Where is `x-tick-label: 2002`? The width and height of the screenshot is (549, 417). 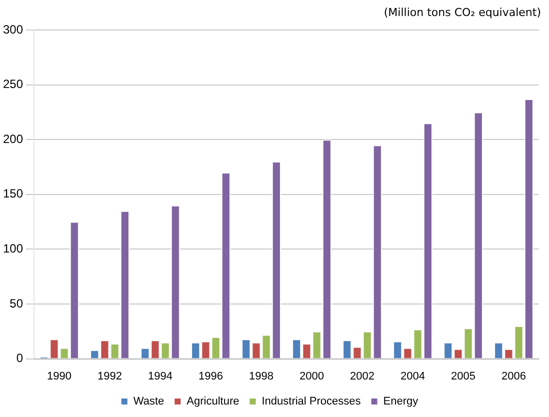
x-tick-label: 2002 is located at coordinates (362, 376).